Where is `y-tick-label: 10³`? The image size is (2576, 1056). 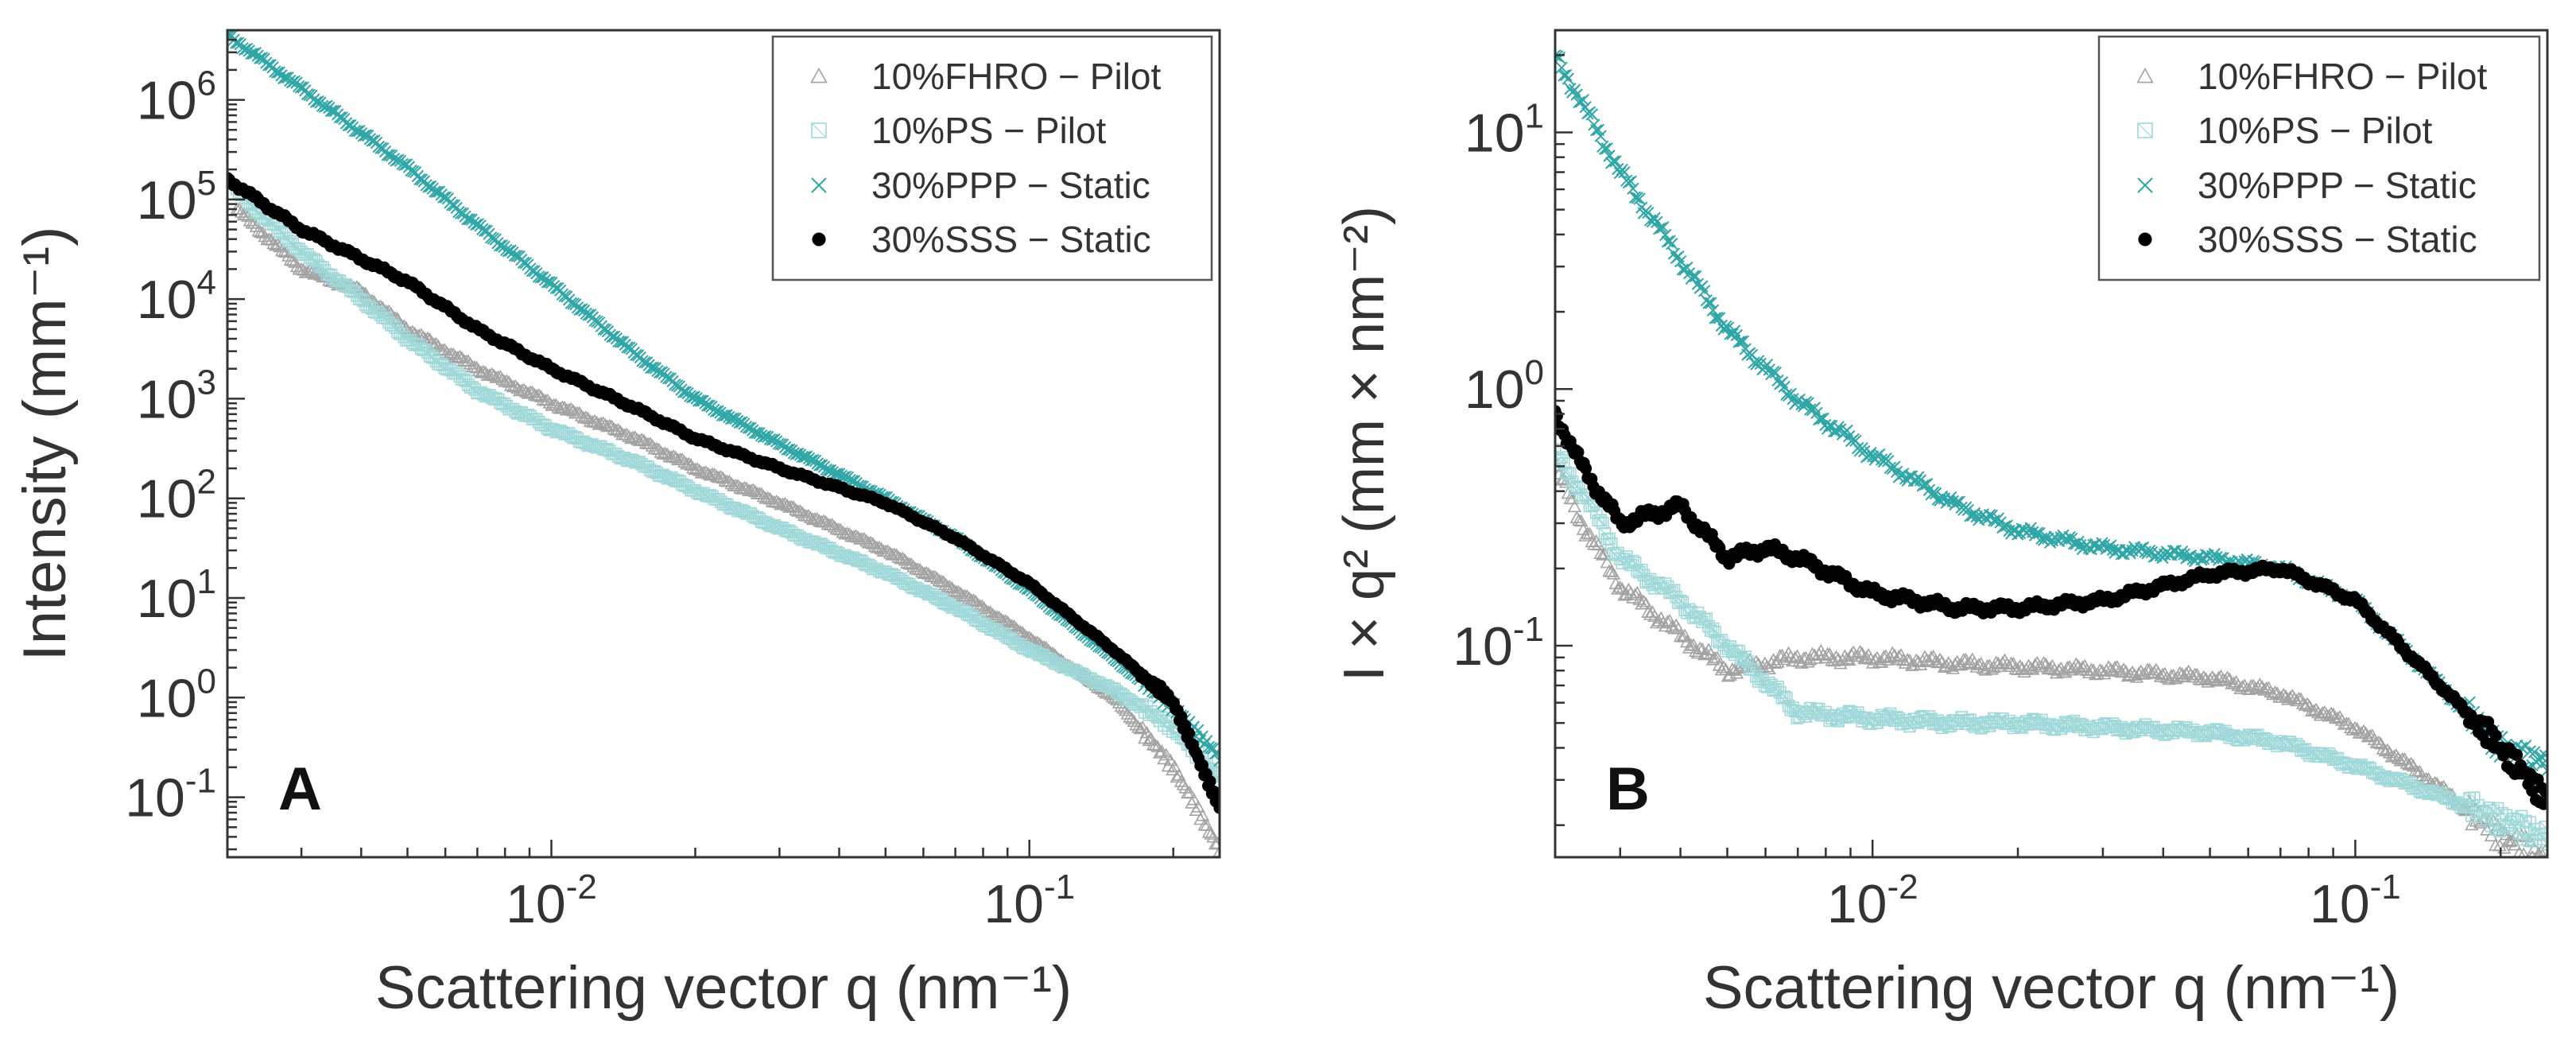 y-tick-label: 10³ is located at coordinates (177, 396).